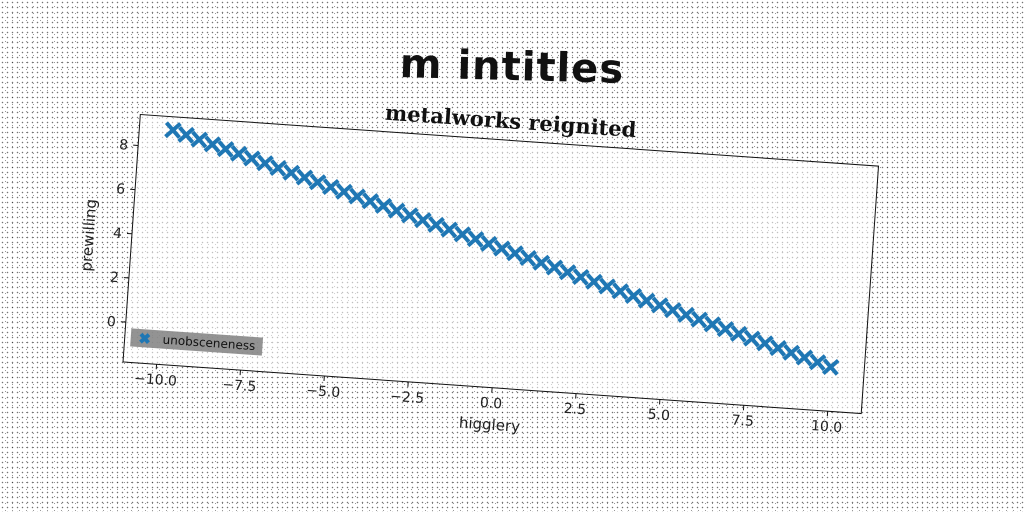 This screenshot has width=1024, height=512. I want to click on x-axis: −10.0 −7.5 −5.0 −2.5 0.0 2.5 5.0 7.5 10.0, so click(488, 400).